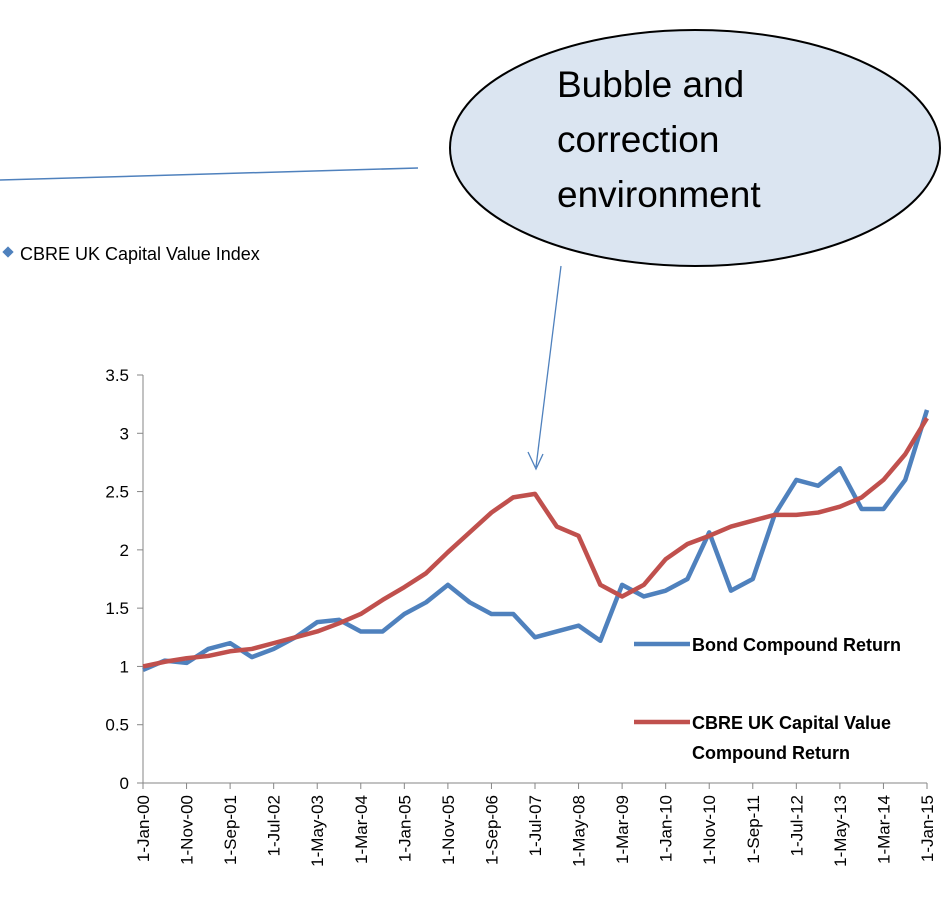 This screenshot has height=904, width=942. Describe the element at coordinates (491, 830) in the screenshot. I see `x-tick-label: 1-Sep-06` at that location.